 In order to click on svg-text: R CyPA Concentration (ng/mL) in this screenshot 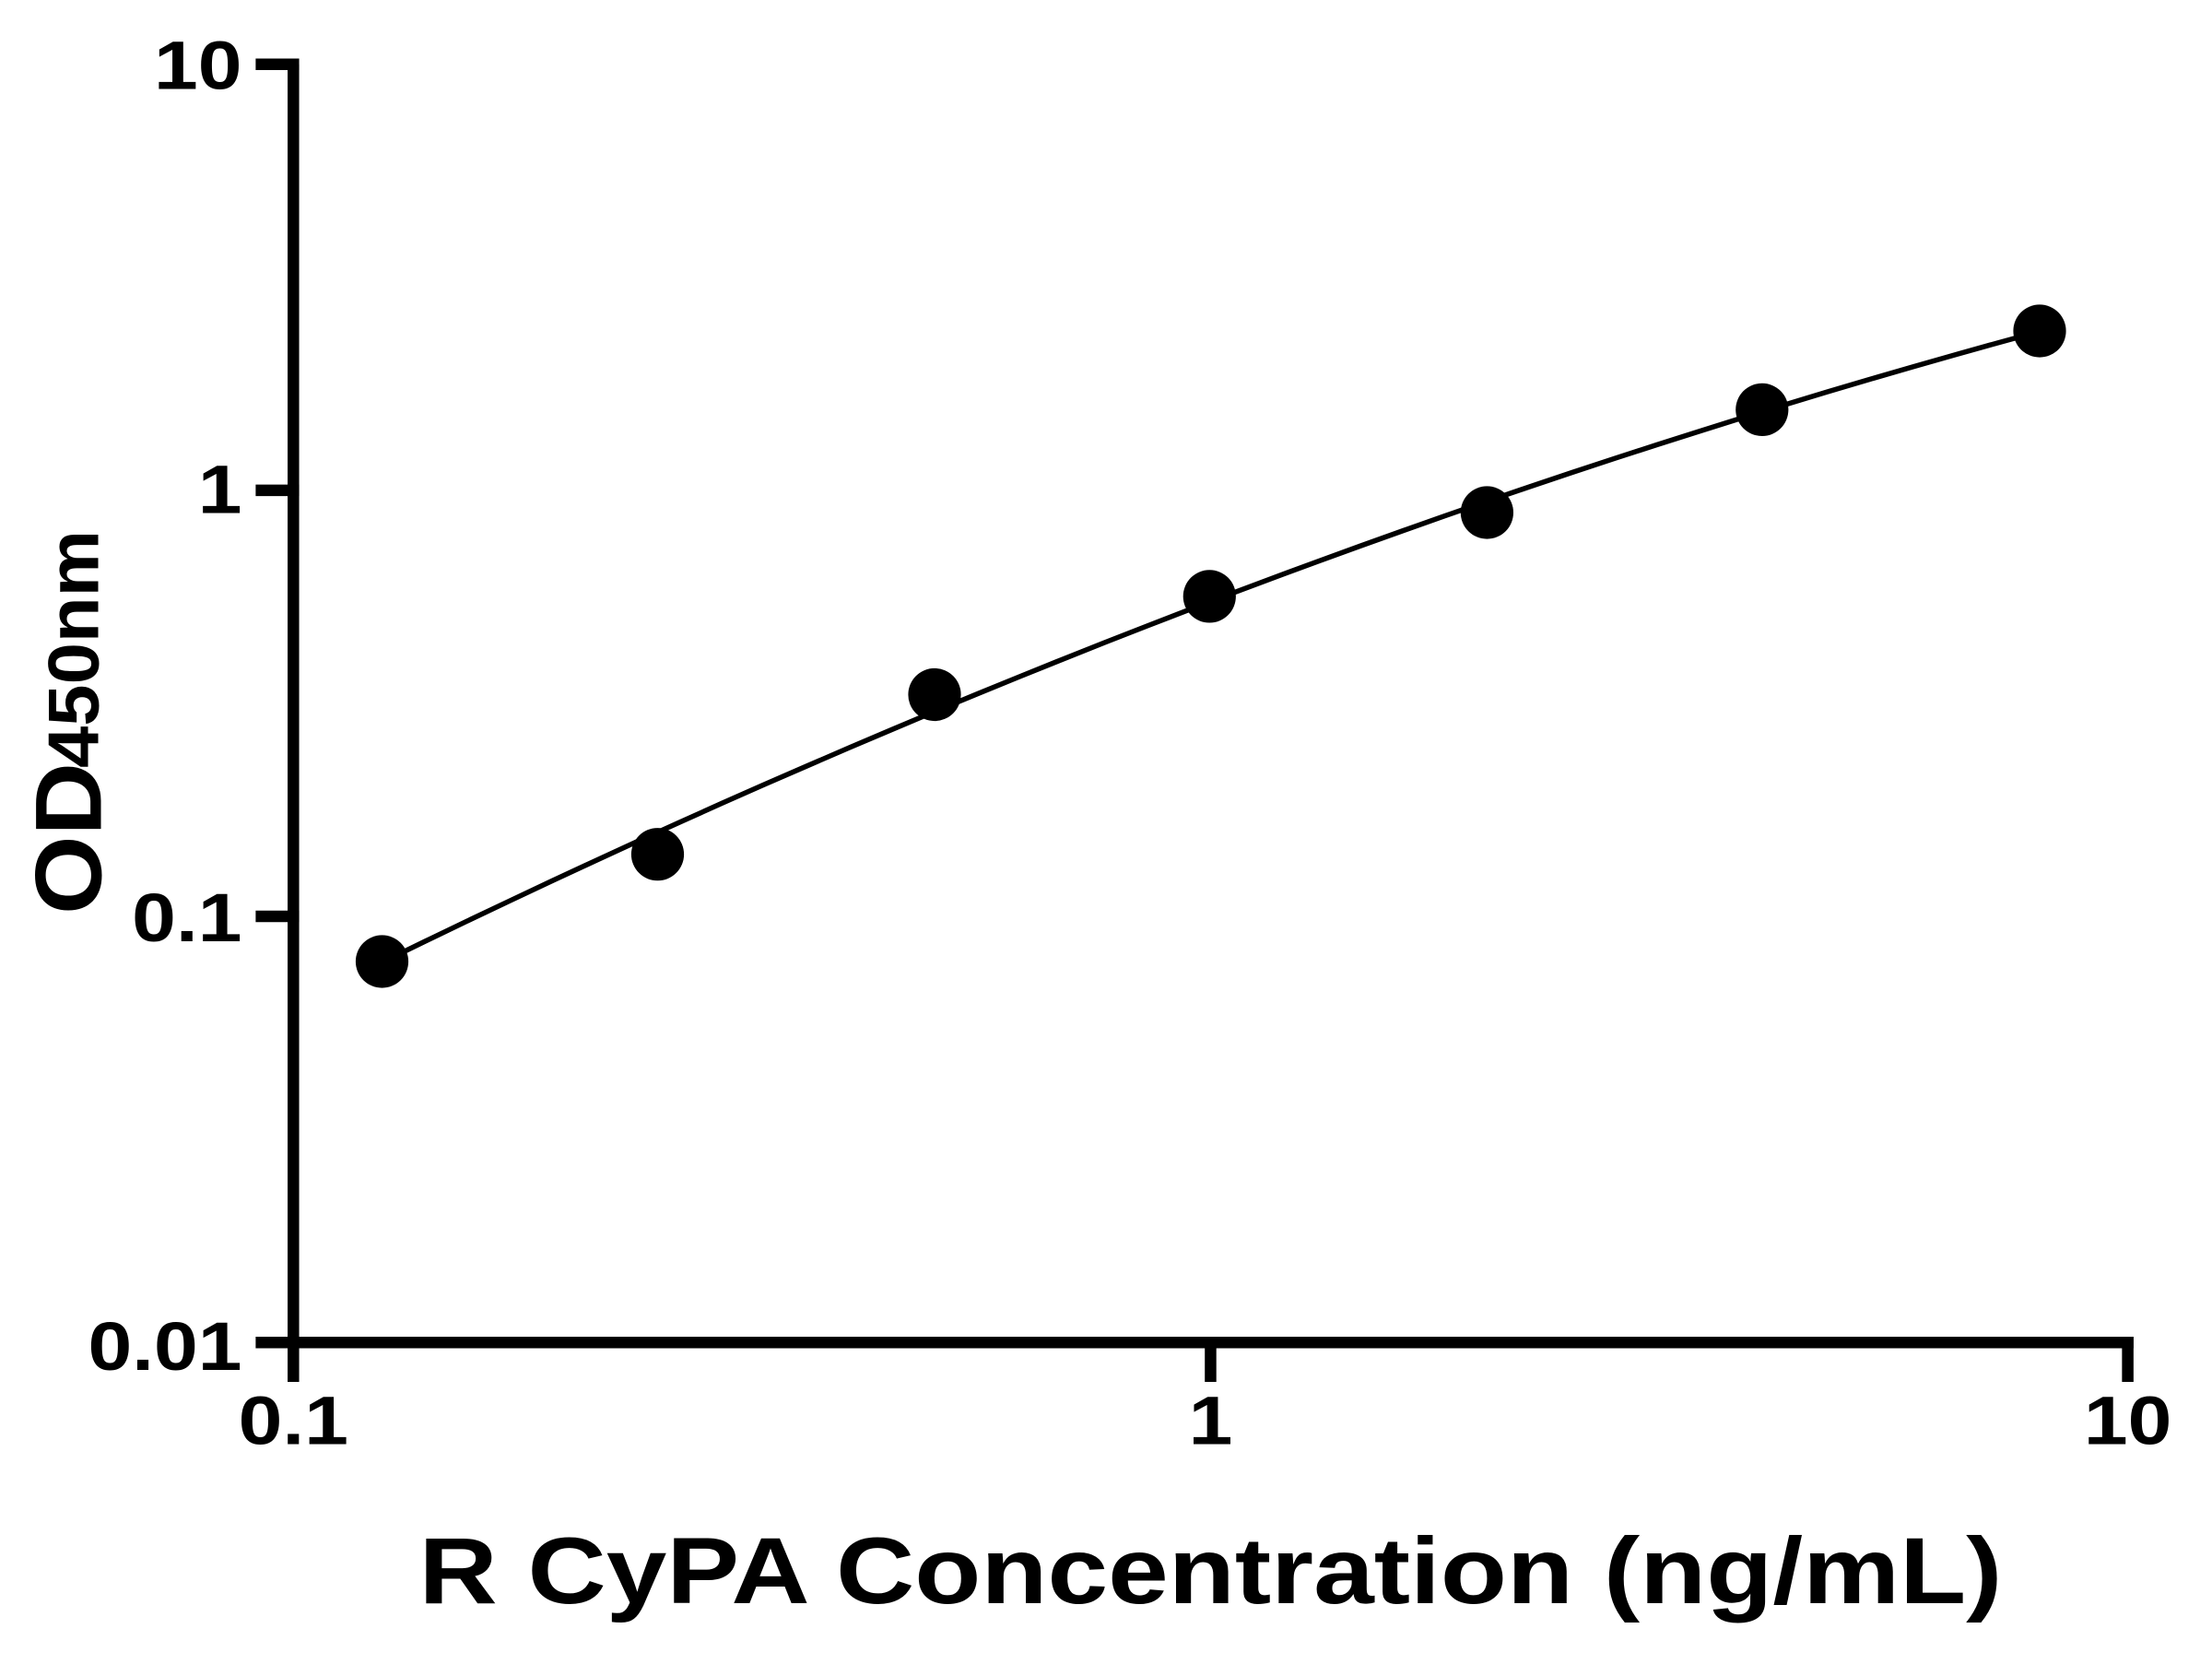, I will do `click(1211, 1570)`.